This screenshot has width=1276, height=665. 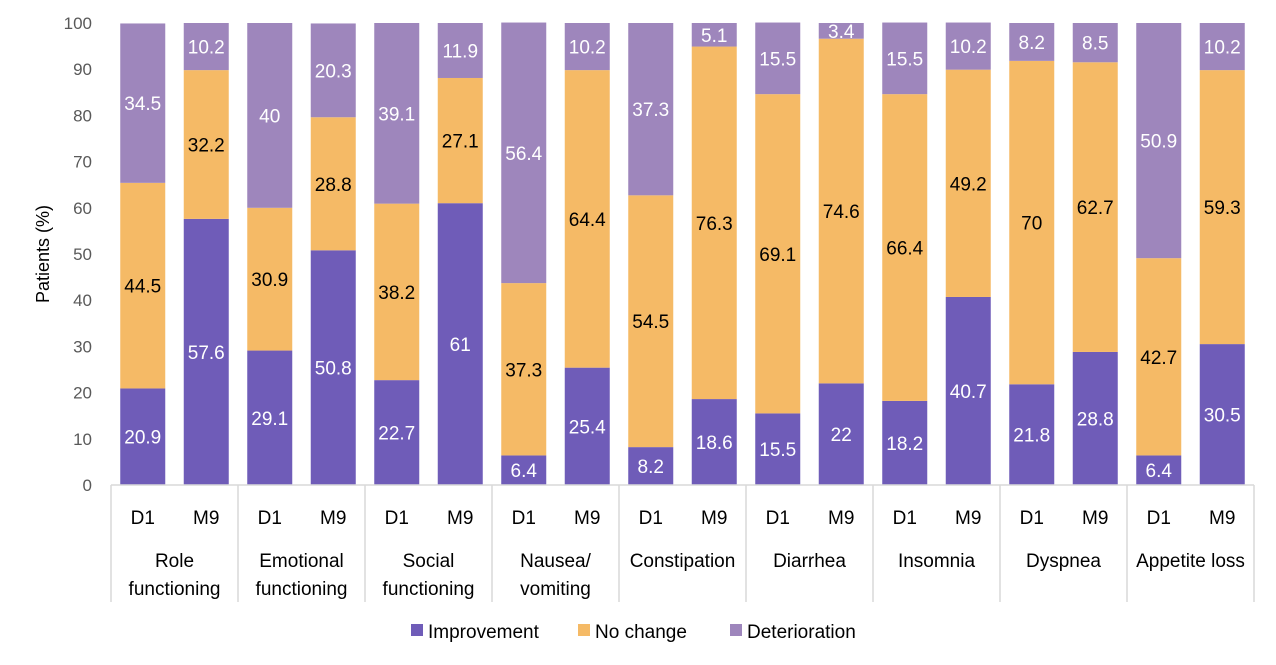 What do you see at coordinates (555, 589) in the screenshot?
I see `x-group-label: vomiting` at bounding box center [555, 589].